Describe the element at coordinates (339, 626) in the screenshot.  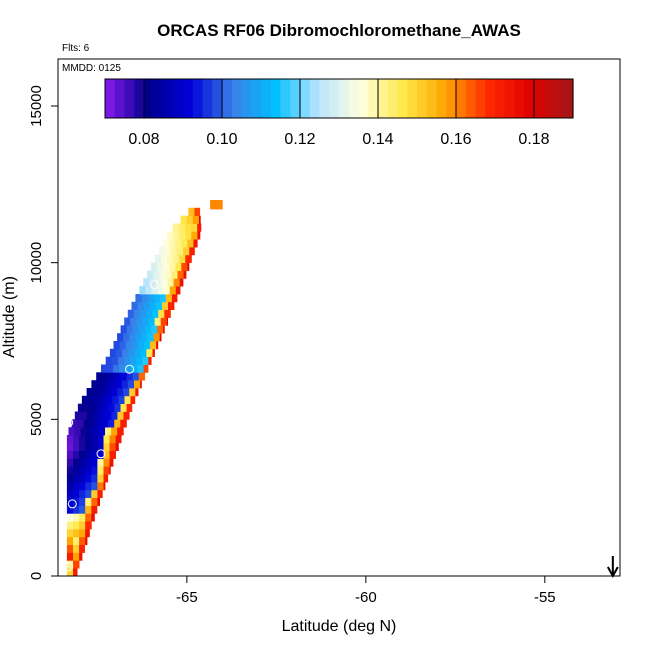
I see `x-axis-label: Latitude (deg N)` at that location.